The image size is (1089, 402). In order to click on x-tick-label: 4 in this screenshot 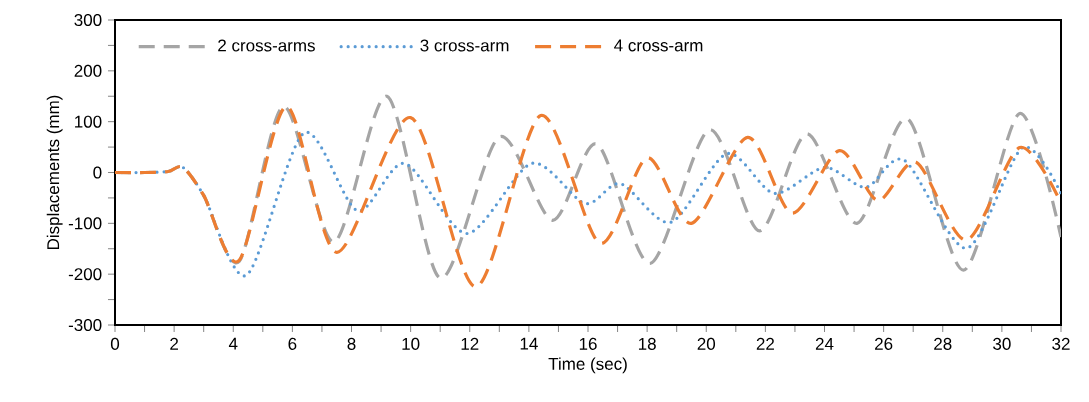, I will do `click(233, 343)`.